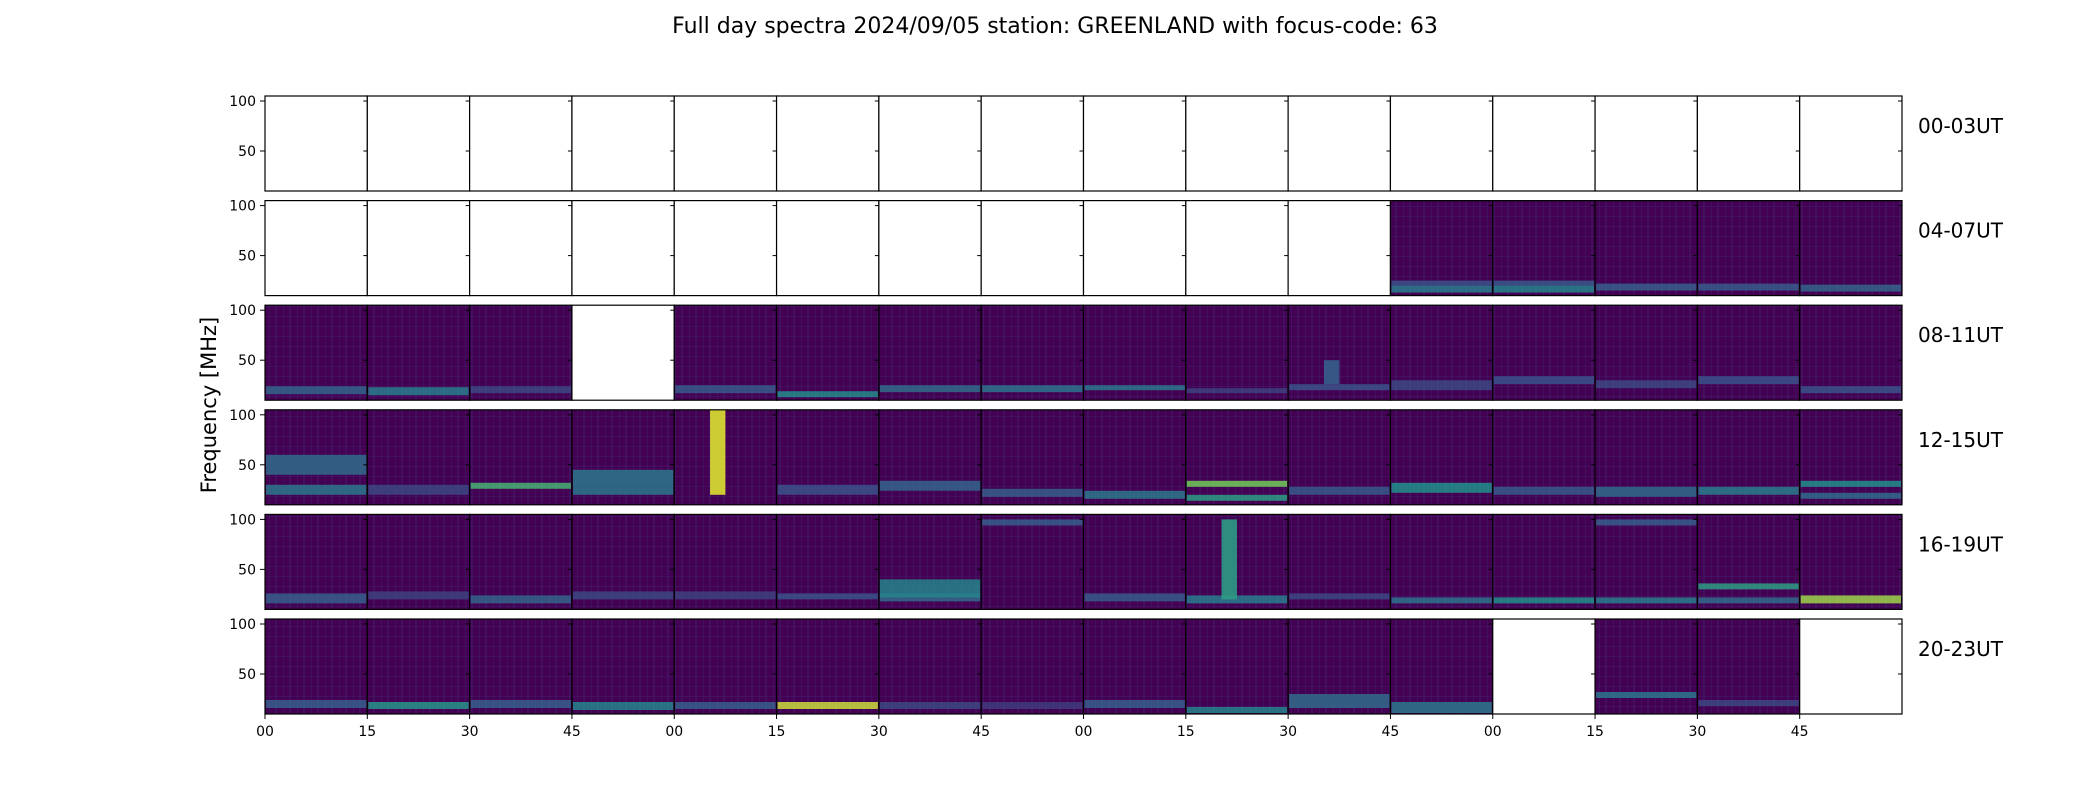 This screenshot has height=800, width=2100. I want to click on panel-row: 100 50 20-23UT, so click(1116, 666).